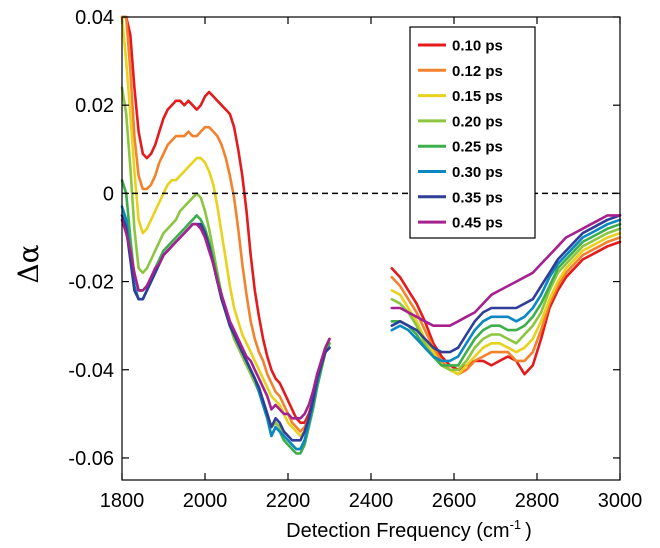  I want to click on y-tick-label: 0.02, so click(94, 106).